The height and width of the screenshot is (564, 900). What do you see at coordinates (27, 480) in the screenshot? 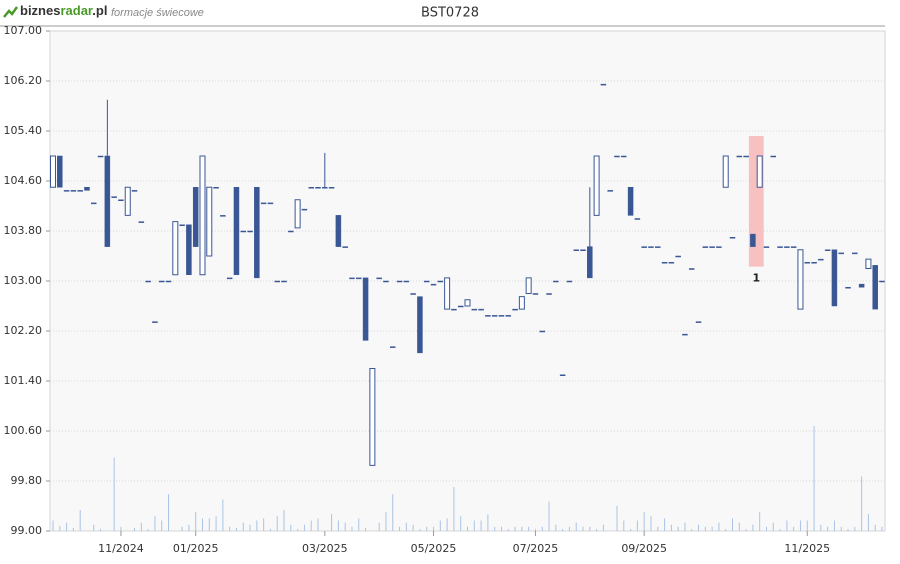
I see `y-tick-label: 99.80` at bounding box center [27, 480].